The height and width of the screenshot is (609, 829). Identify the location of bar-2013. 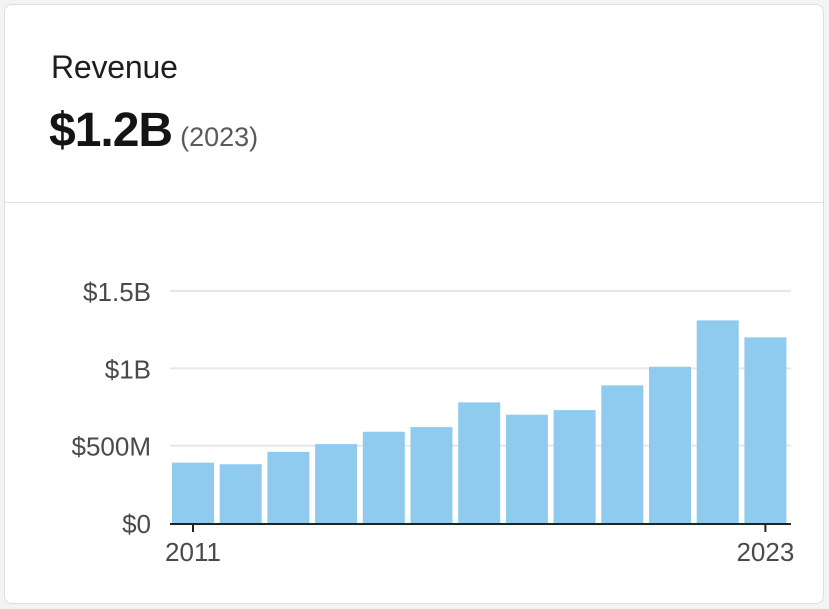
(288, 487).